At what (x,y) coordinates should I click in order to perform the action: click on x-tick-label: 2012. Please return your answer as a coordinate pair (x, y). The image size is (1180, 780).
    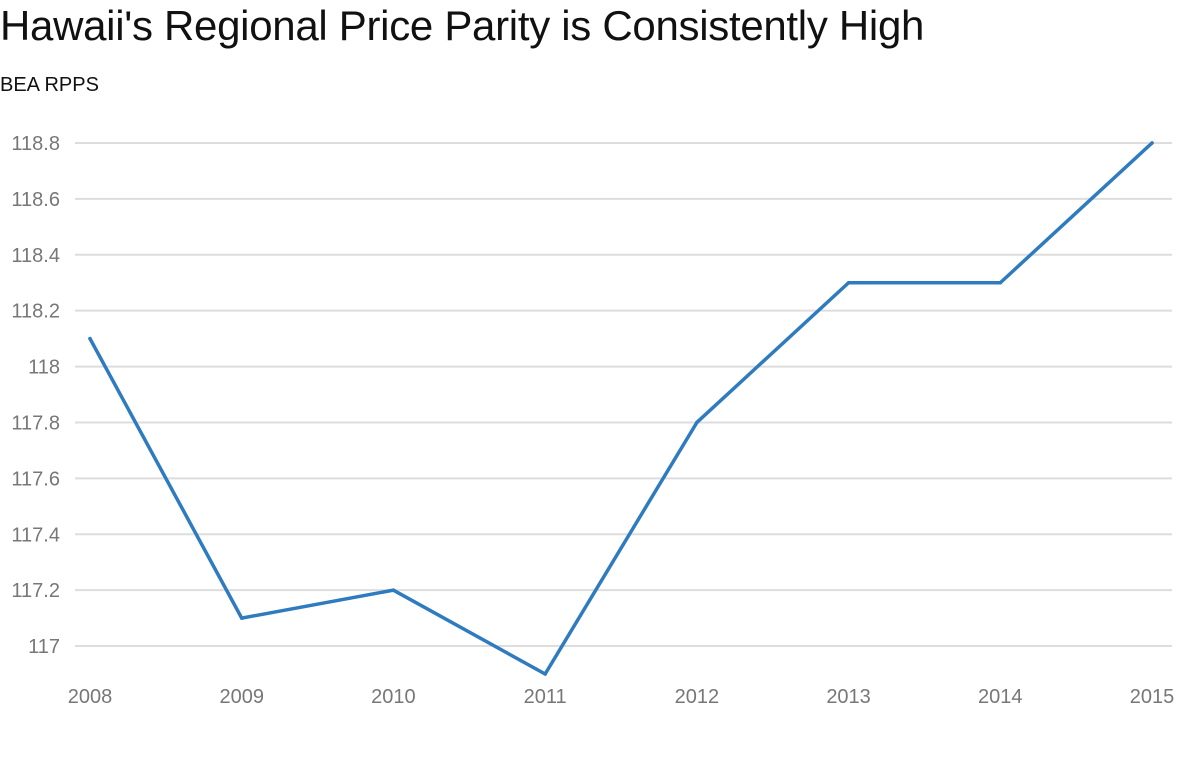
    Looking at the image, I should click on (697, 697).